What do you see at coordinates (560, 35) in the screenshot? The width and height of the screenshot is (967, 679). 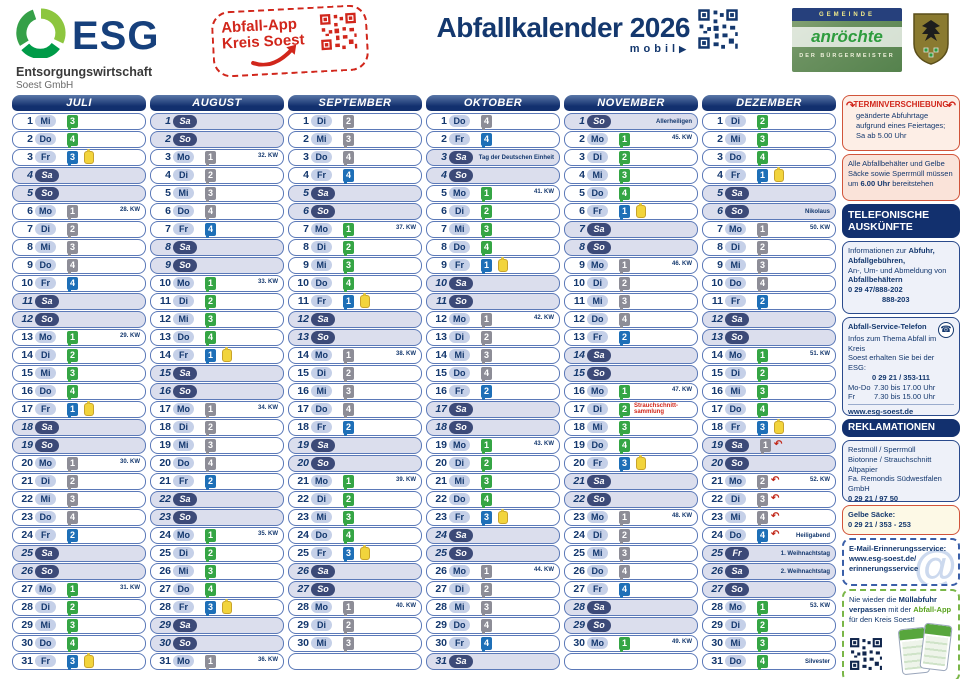 I see `title-block: Abfallkalender 2026 mobil▶` at bounding box center [560, 35].